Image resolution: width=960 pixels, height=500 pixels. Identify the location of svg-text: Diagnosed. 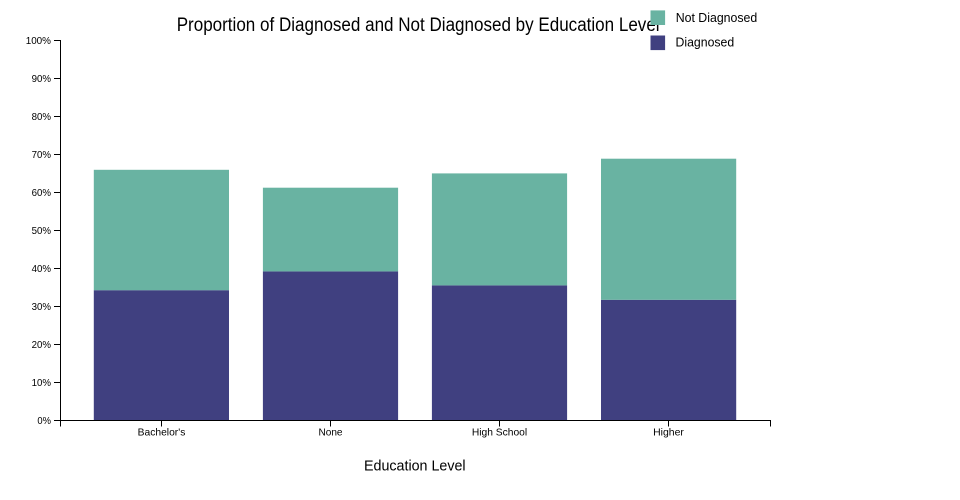
(705, 42).